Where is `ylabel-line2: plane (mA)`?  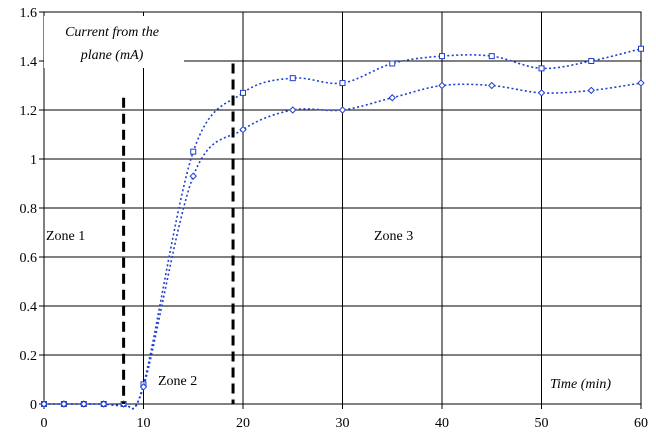
ylabel-line2: plane (mA) is located at coordinates (112, 55).